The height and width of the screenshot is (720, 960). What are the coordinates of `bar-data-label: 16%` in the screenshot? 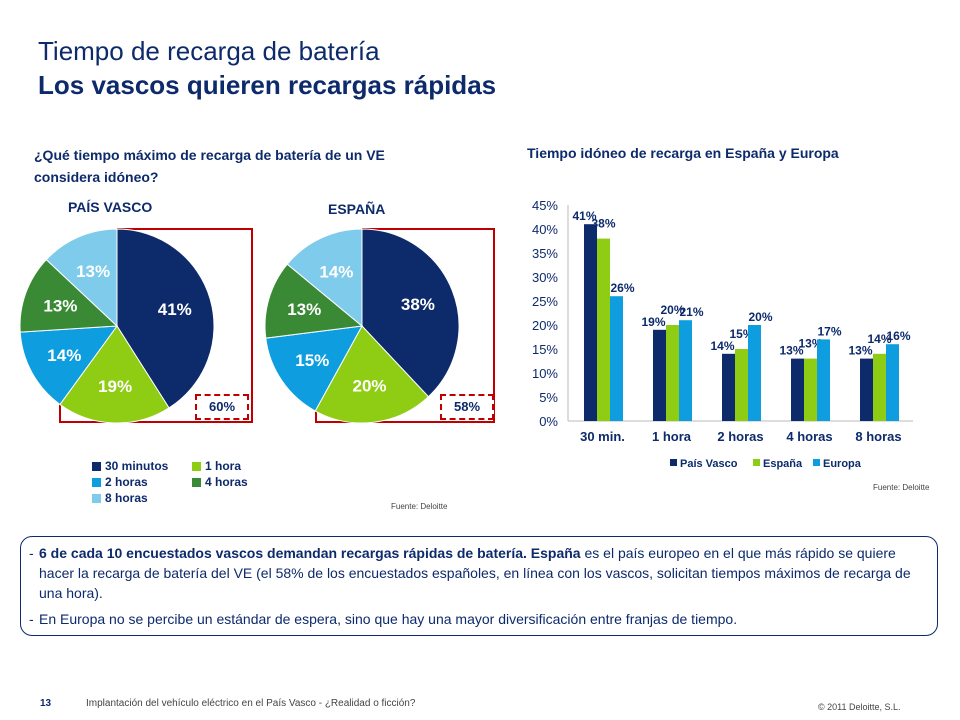 It's located at (898, 336).